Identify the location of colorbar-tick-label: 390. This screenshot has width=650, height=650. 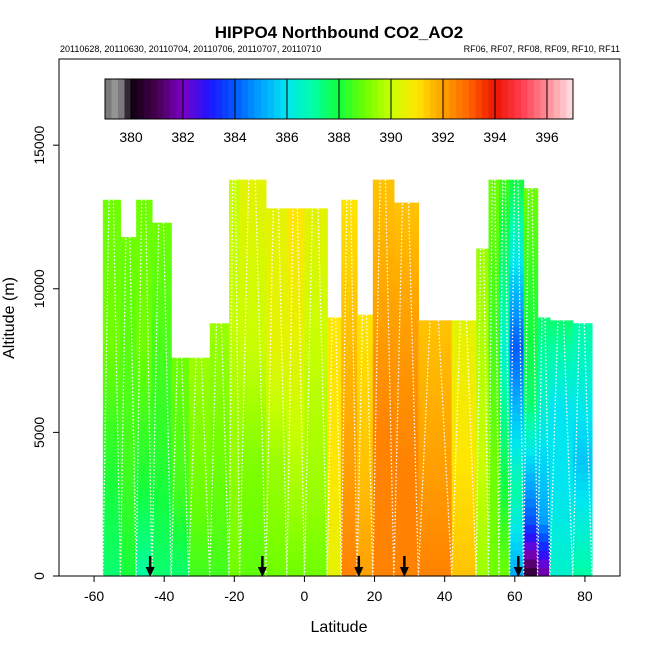
(391, 137).